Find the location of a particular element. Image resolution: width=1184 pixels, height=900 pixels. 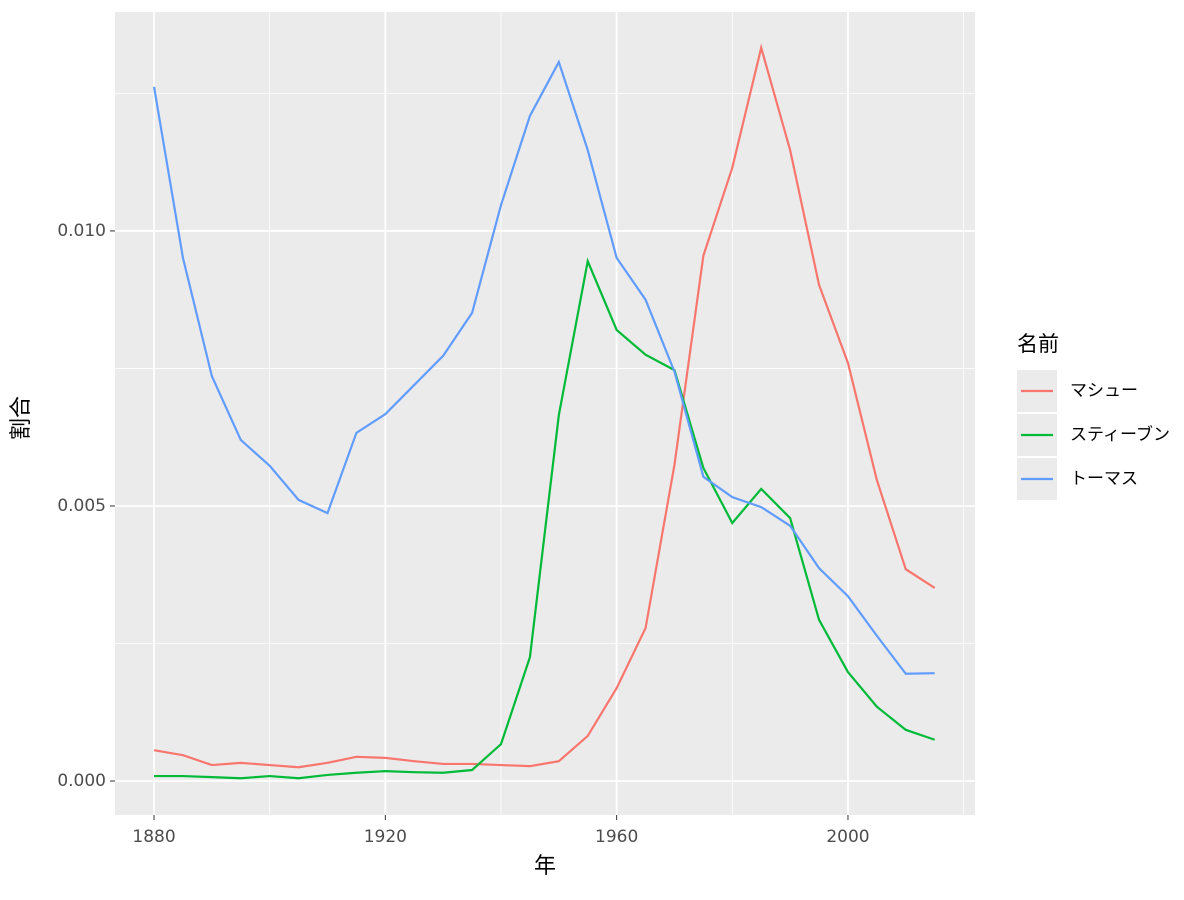

legend-label: スティーブン is located at coordinates (1120, 434).